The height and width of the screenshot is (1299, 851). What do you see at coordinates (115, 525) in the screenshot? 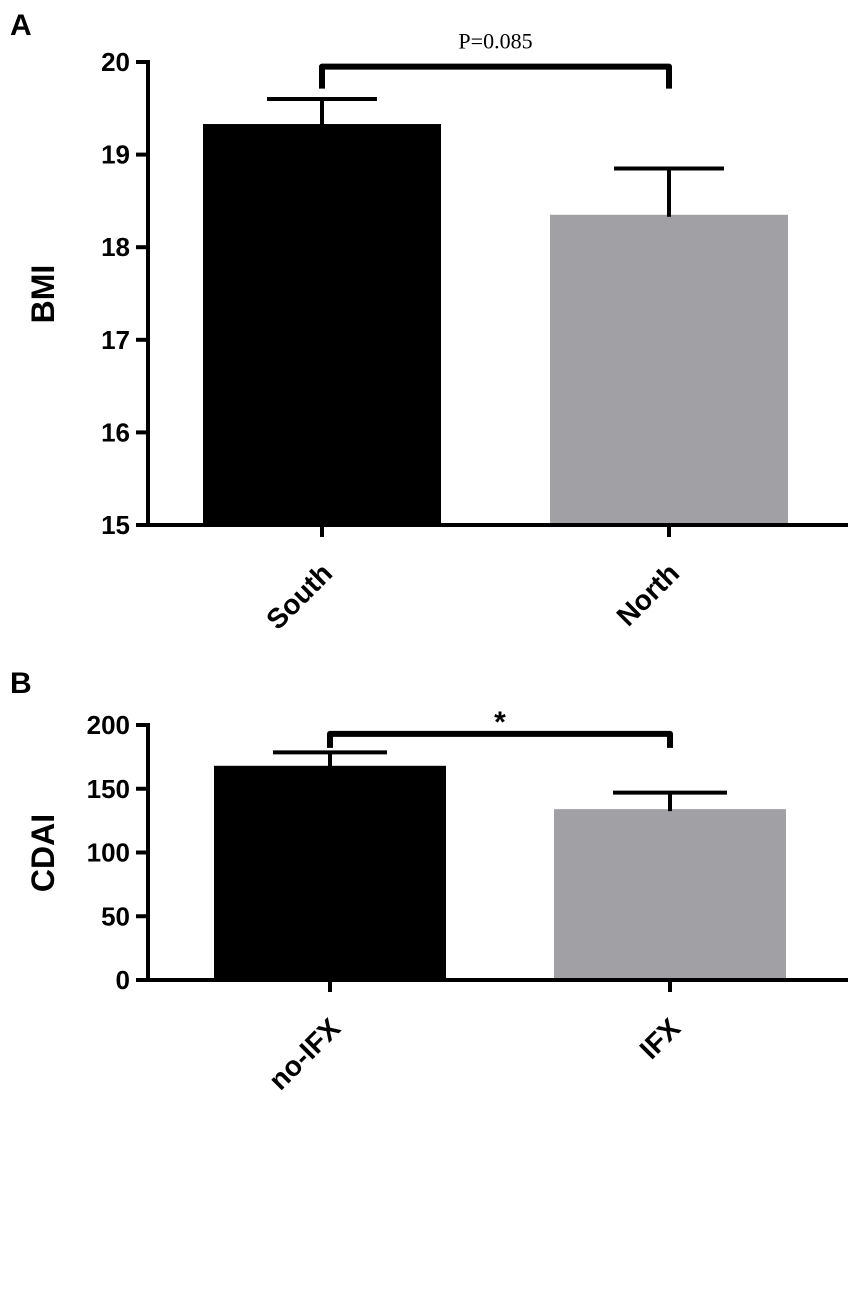
I see `y-tick-label: 15` at bounding box center [115, 525].